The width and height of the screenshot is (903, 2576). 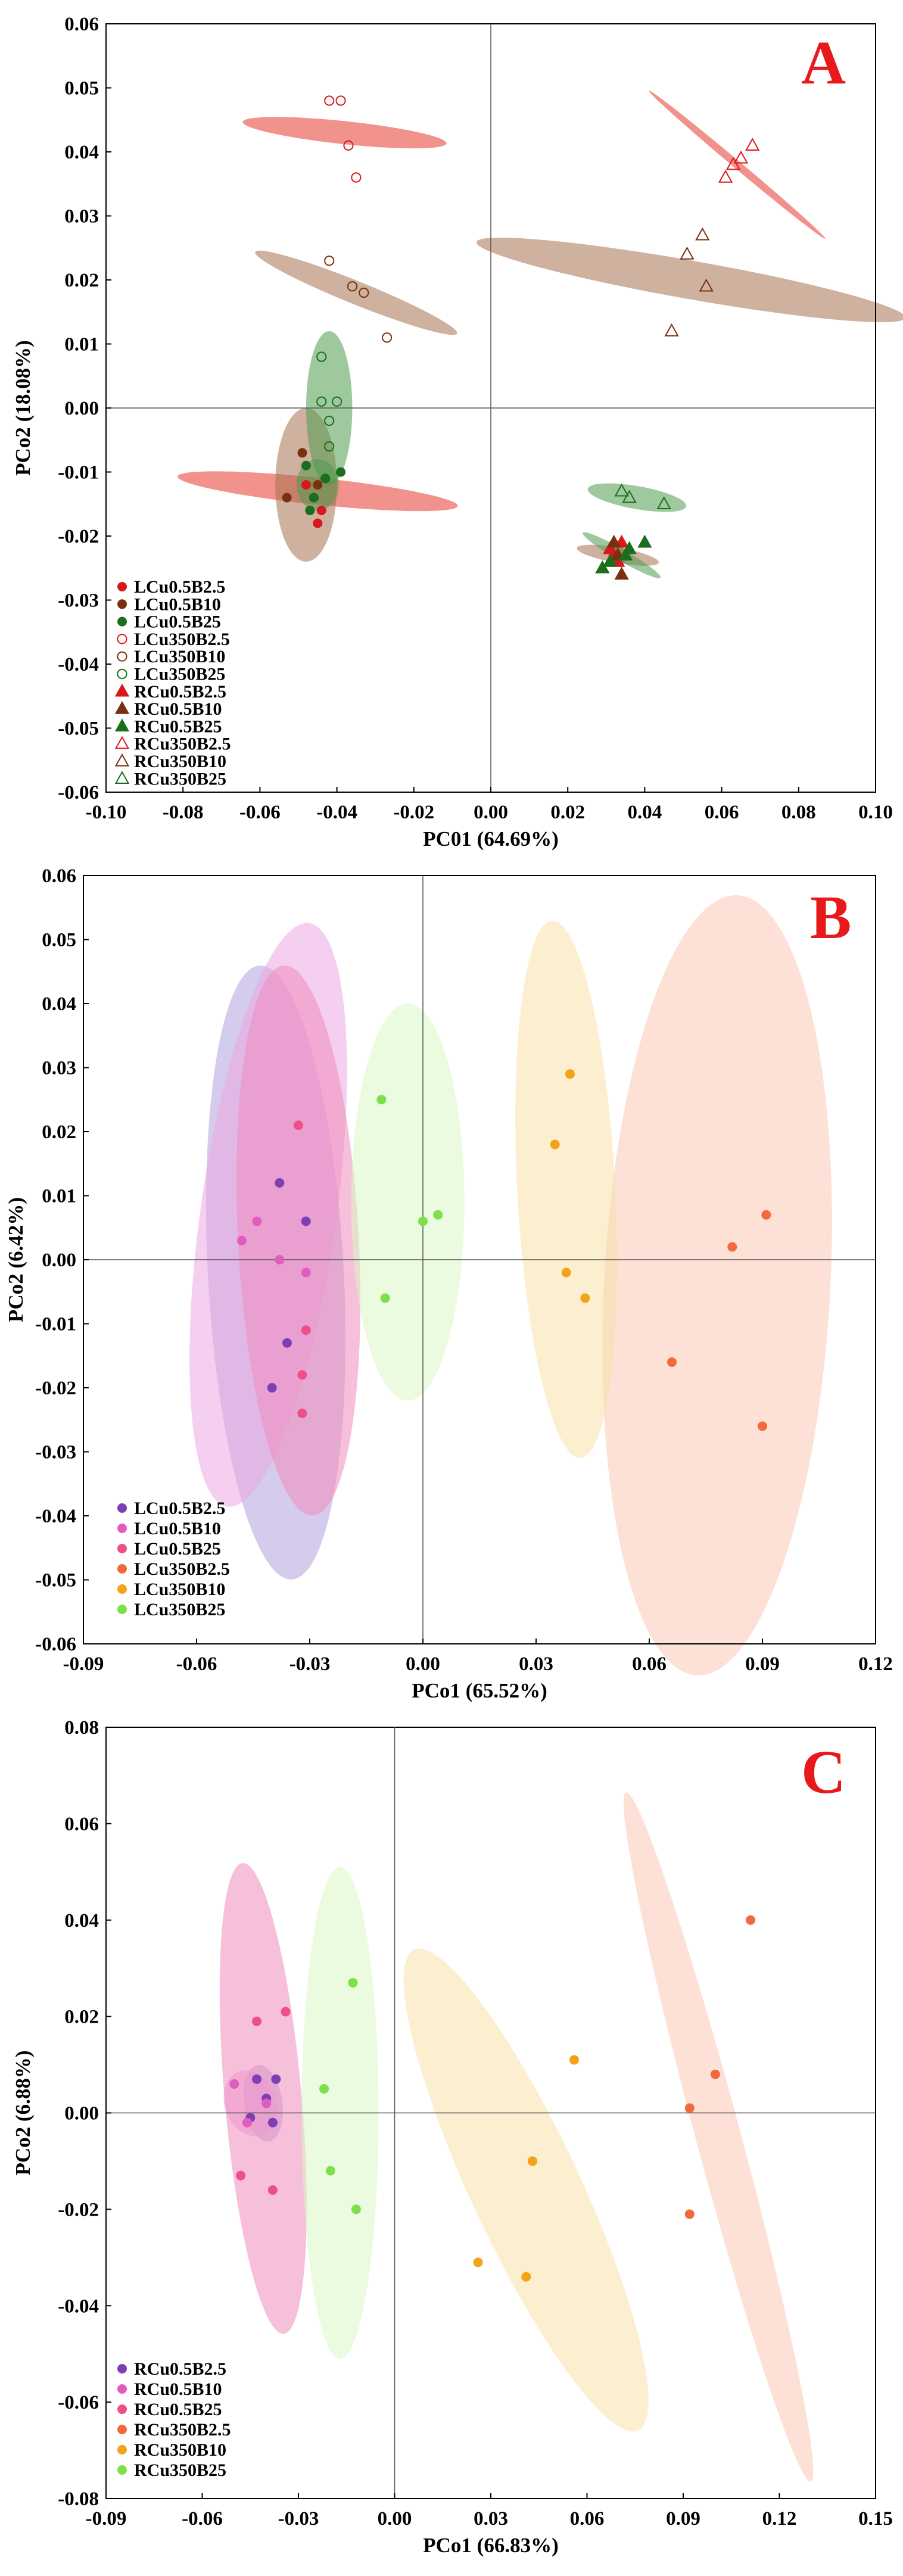 I want to click on panel-b-point-lcu350b10, so click(x=570, y=1074).